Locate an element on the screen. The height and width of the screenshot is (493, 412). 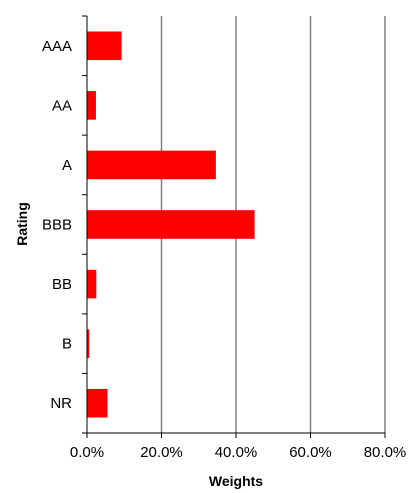
bar-bb is located at coordinates (92, 284).